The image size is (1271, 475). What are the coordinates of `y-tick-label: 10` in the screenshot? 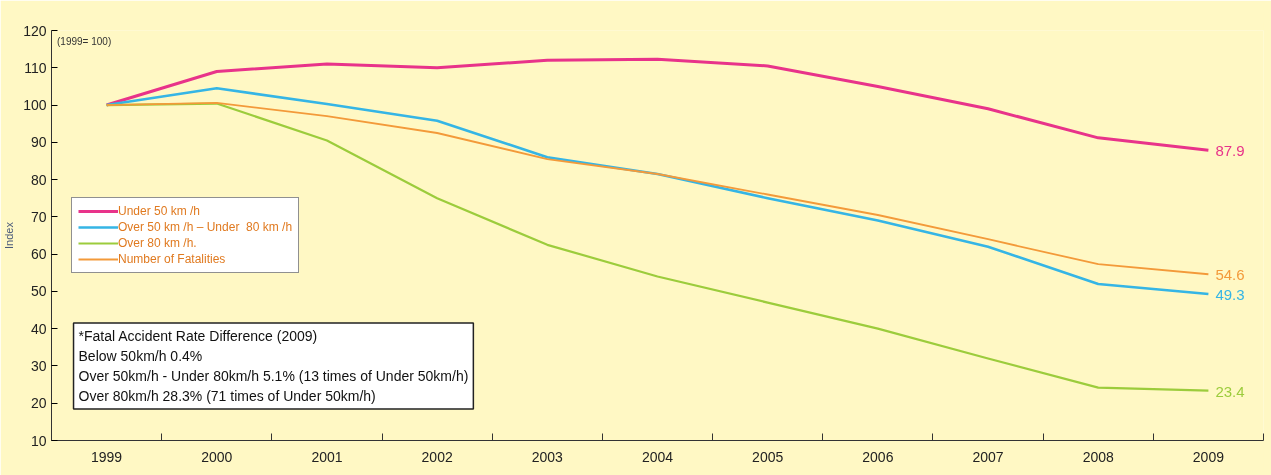 It's located at (38, 440).